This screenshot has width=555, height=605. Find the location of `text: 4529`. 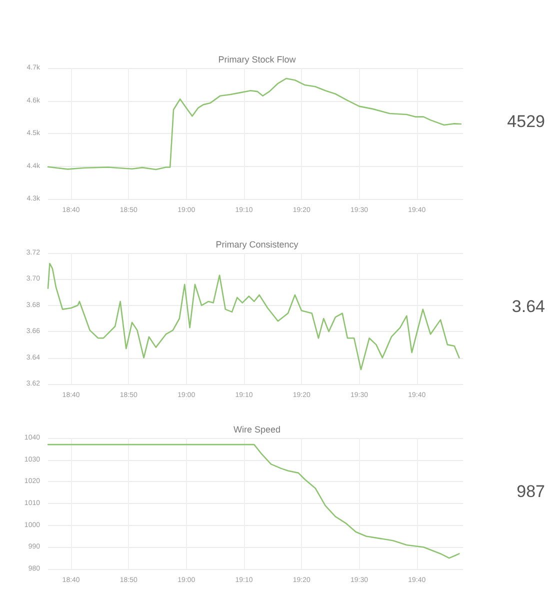

text: 4529 is located at coordinates (526, 121).